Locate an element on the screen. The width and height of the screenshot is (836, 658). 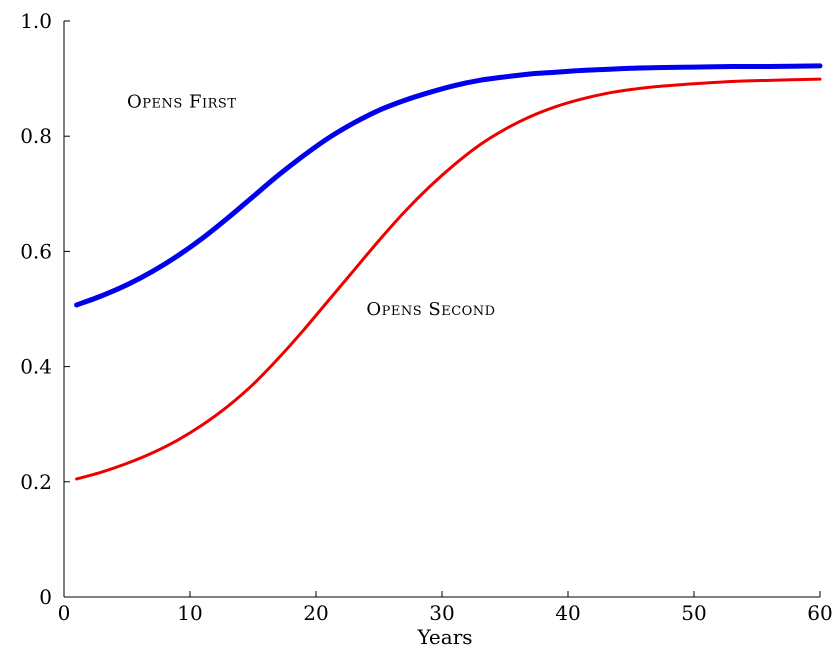
x-tick-label: 0 is located at coordinates (64, 613).